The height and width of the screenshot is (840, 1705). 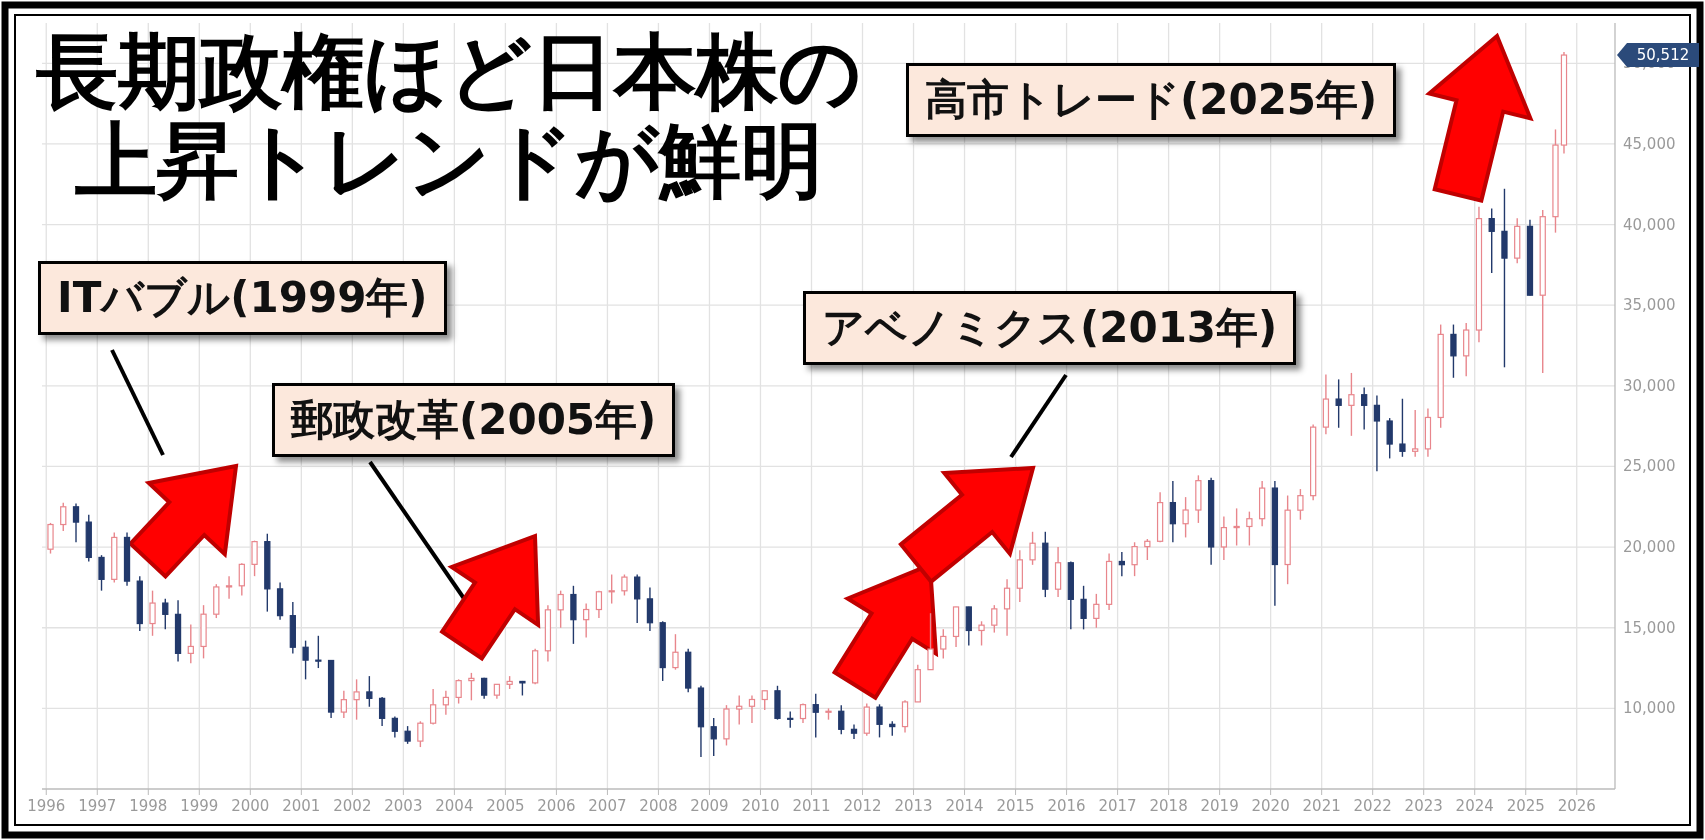 I want to click on x-tick-label: 2021, so click(x=1321, y=806).